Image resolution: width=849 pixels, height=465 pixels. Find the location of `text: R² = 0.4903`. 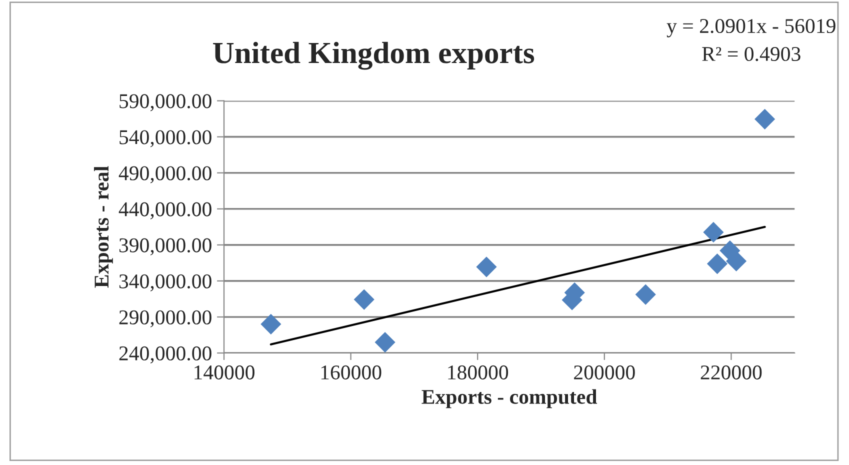

text: R² = 0.4903 is located at coordinates (751, 54).